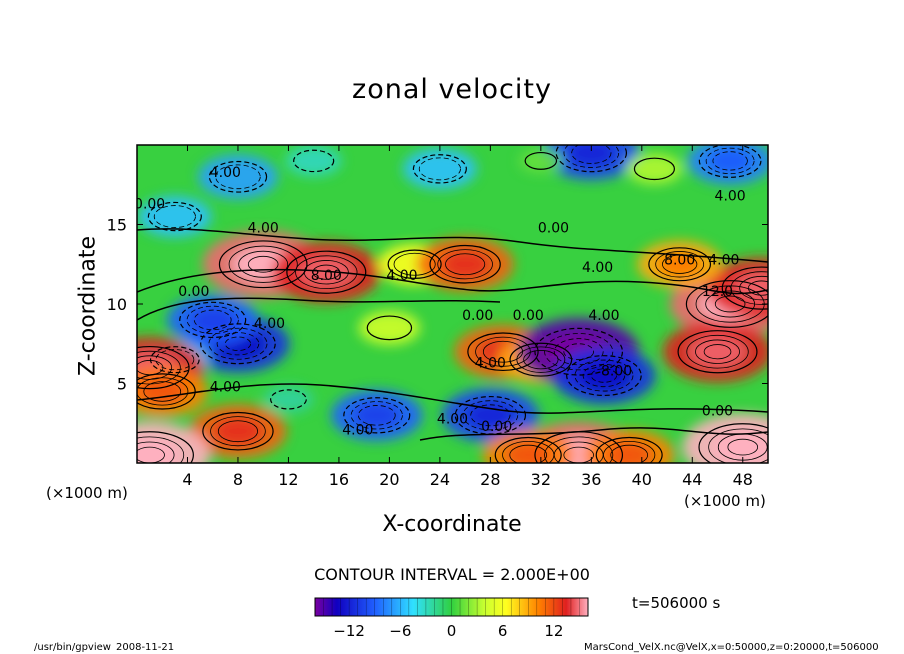  I want to click on contour-label-14: 4.00, so click(357, 430).